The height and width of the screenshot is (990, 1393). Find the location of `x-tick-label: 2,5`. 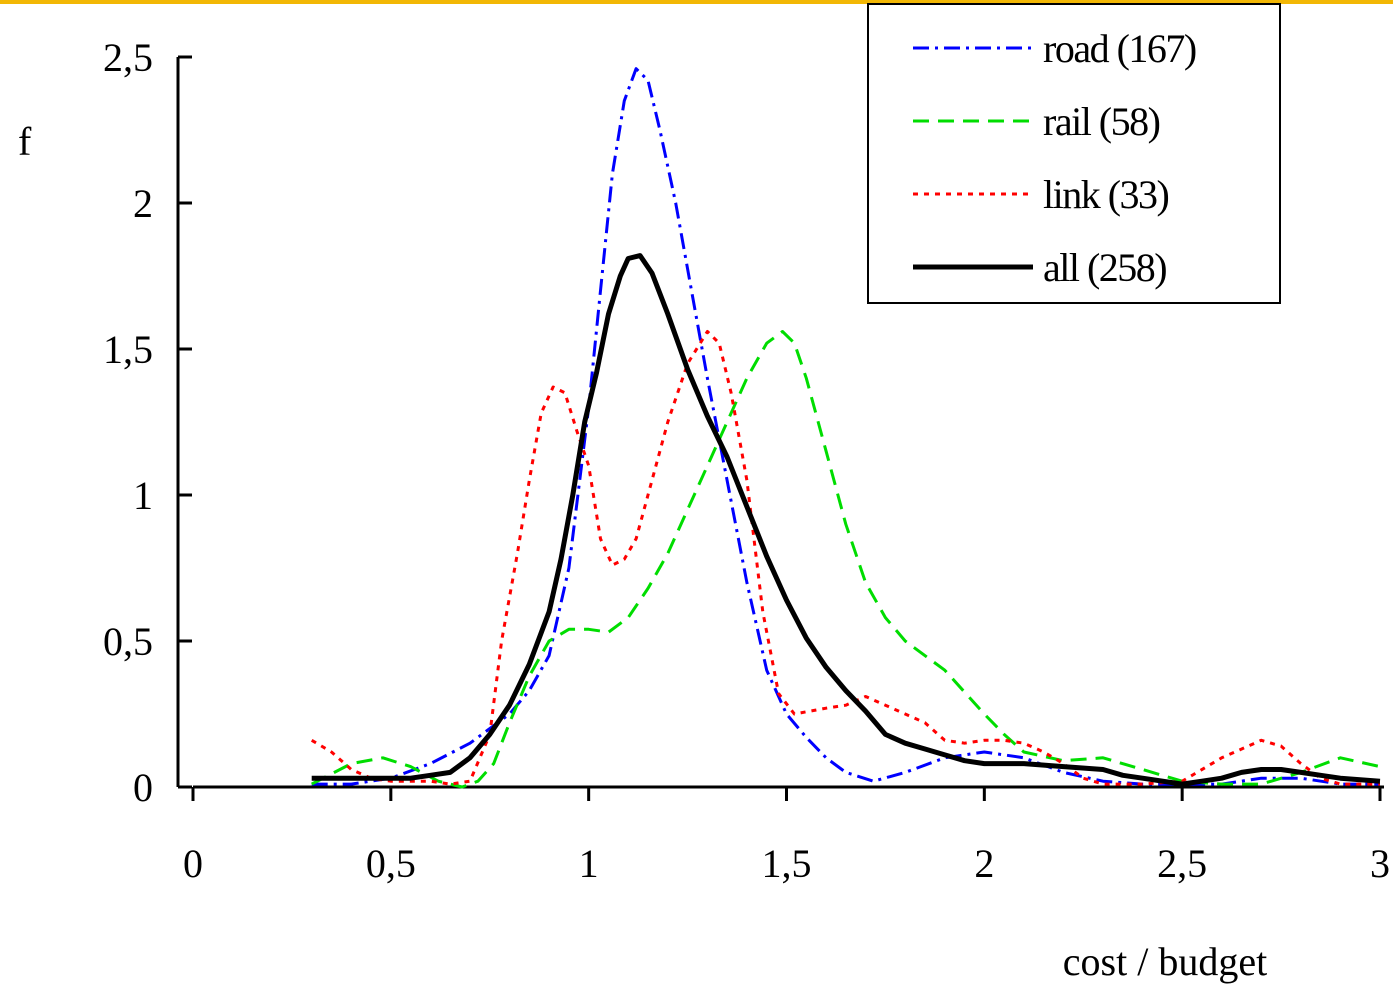

x-tick-label: 2,5 is located at coordinates (1182, 863).